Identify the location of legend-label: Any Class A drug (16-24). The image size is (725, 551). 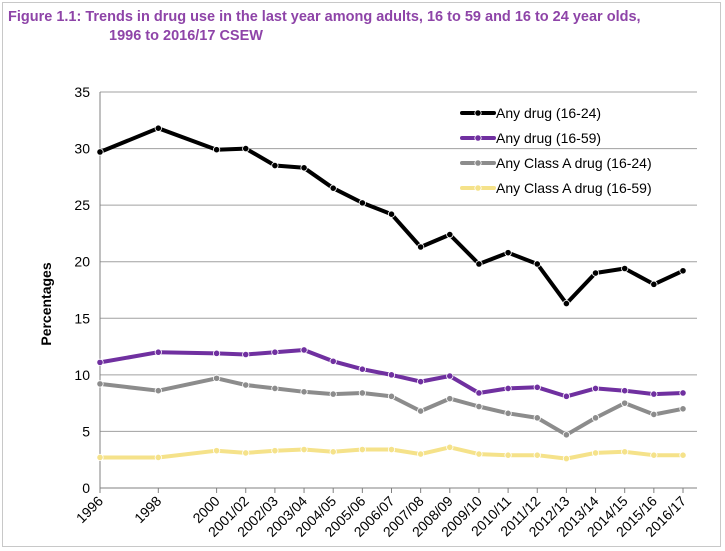
(574, 163).